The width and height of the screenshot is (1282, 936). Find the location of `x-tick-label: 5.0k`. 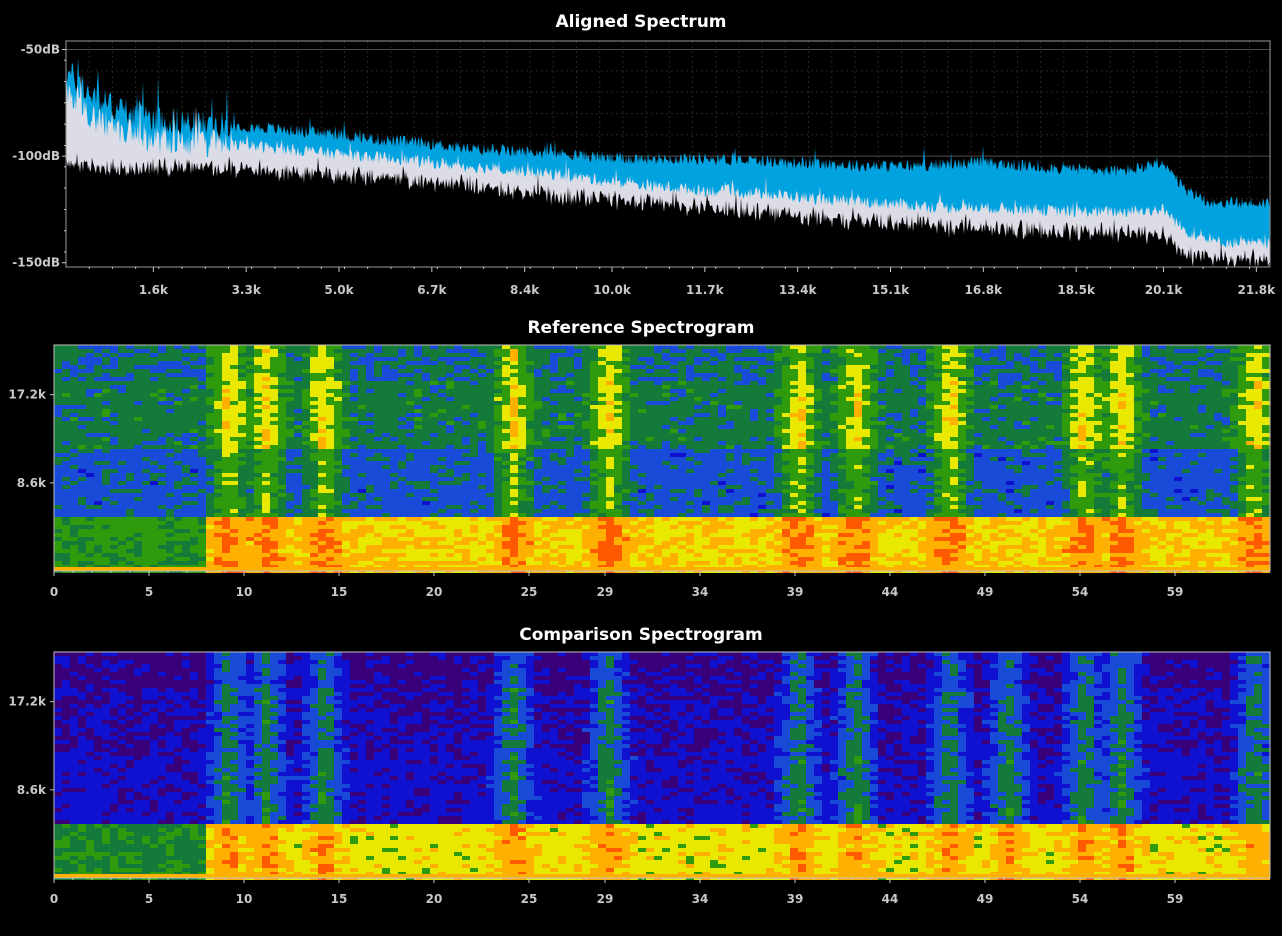

x-tick-label: 5.0k is located at coordinates (339, 290).